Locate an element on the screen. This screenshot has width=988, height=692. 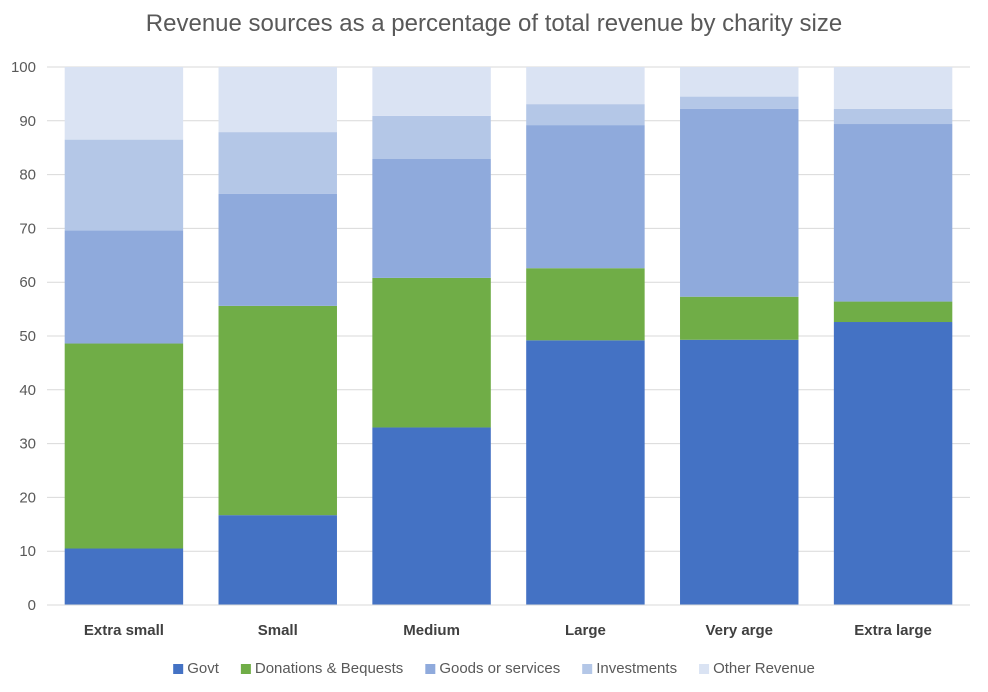
y-tick-label: 100 is located at coordinates (23, 67).